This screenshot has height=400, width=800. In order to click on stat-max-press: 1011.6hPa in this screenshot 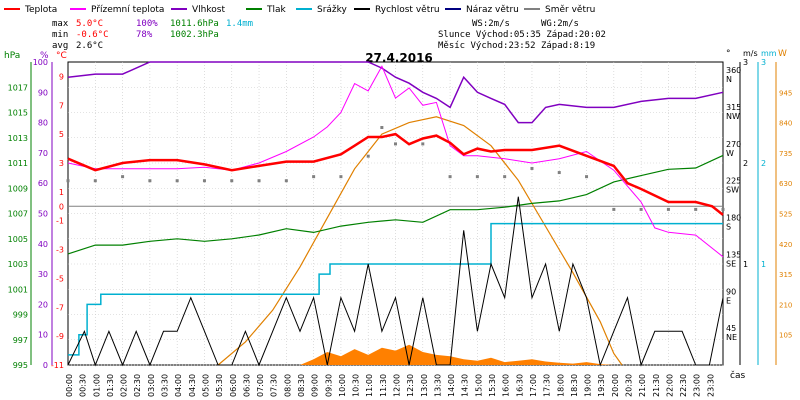, I will do `click(194, 24)`.